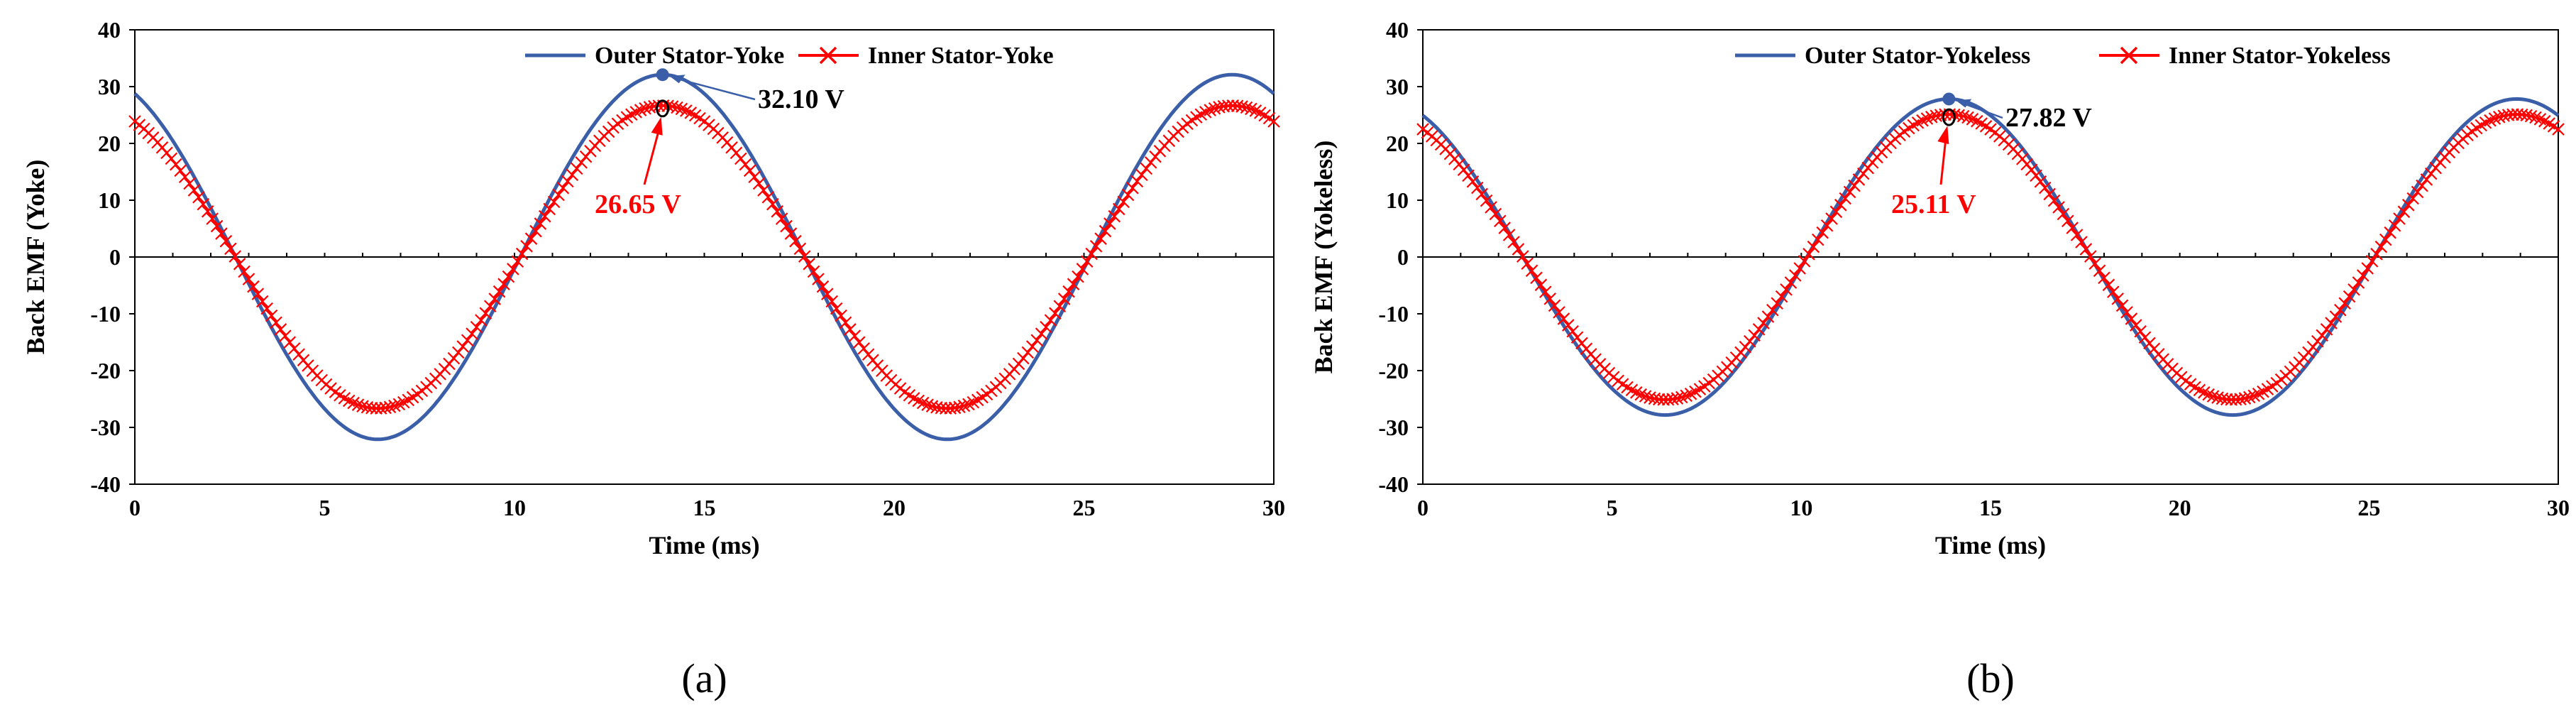  What do you see at coordinates (1943, 160) in the screenshot?
I see `annotation-arrow-inner` at bounding box center [1943, 160].